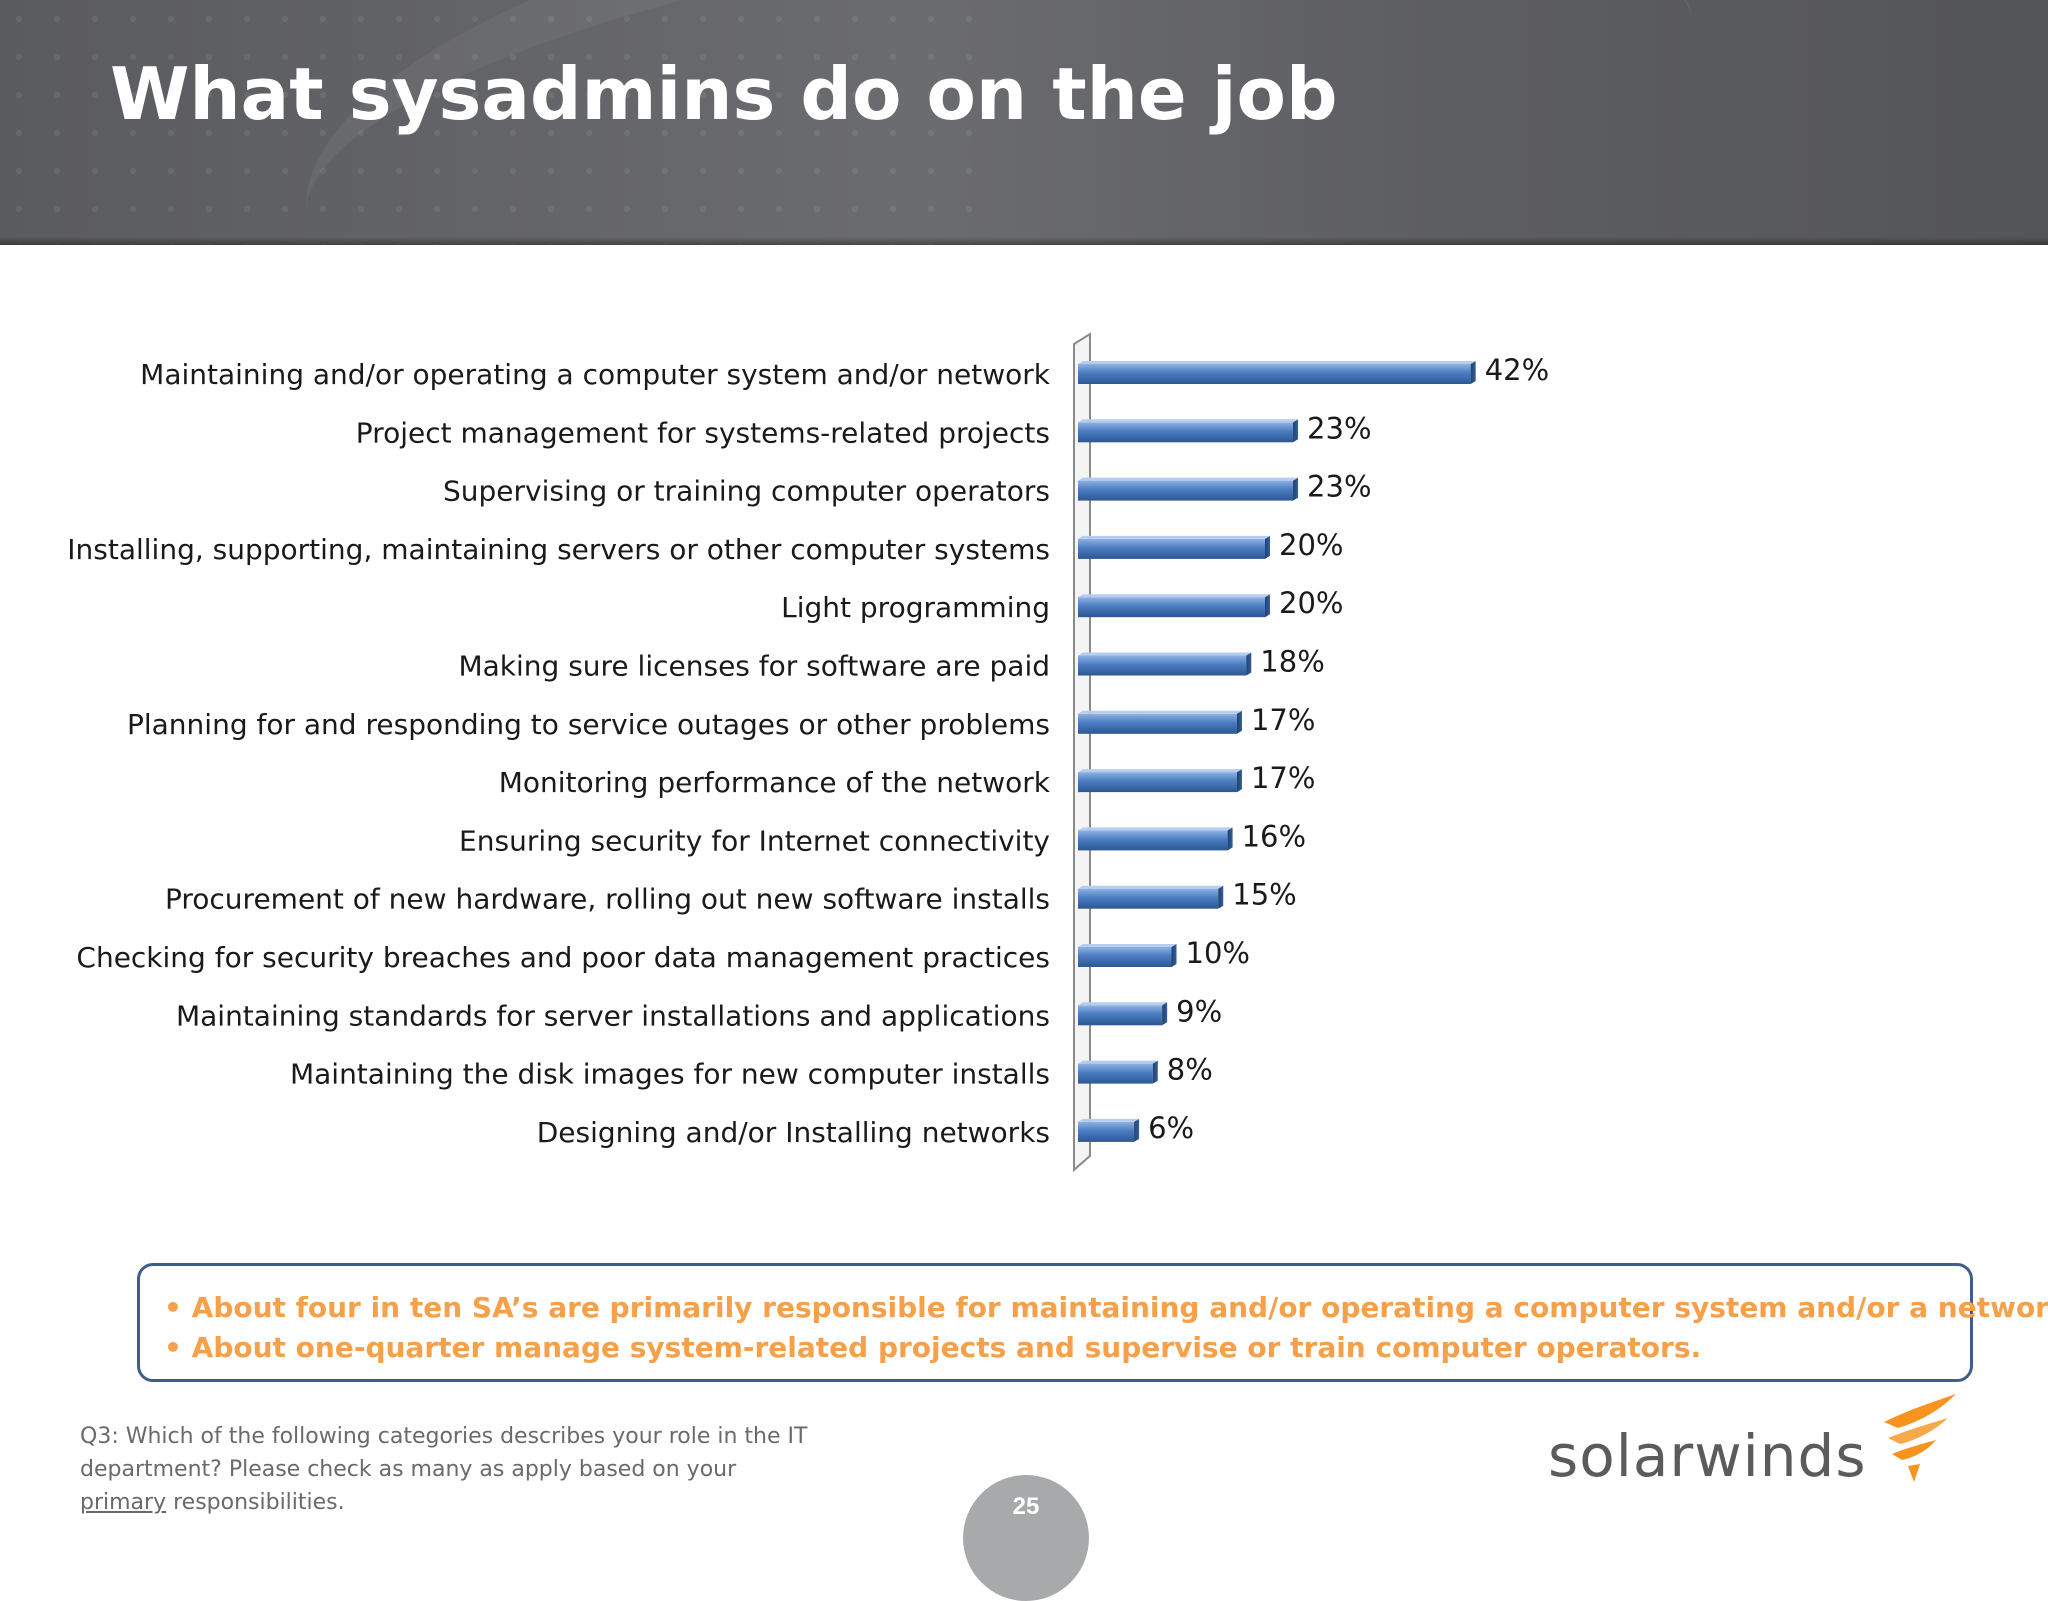  I want to click on chart-value-labels: 42% 23% 23% 20% 20% 18% 17% 17% 16% 15% 10% 9% 8% 6%, so click(1348, 749).